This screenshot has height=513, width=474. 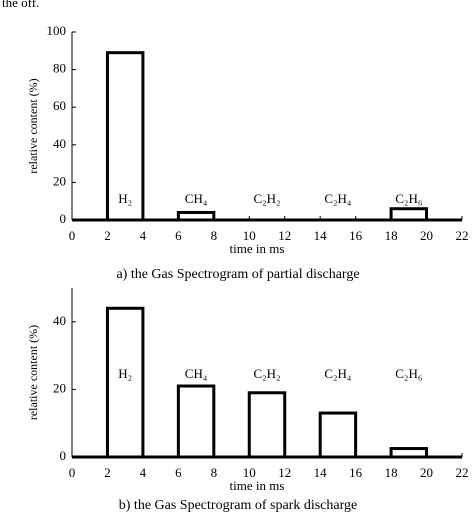 I want to click on y-tick-label: 60, so click(x=59, y=105).